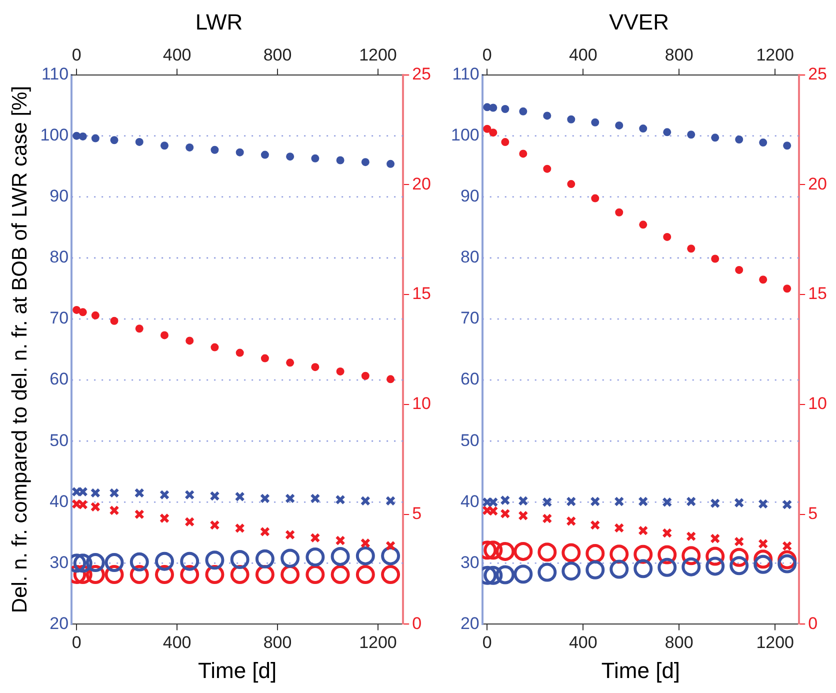 This screenshot has height=693, width=836. Describe the element at coordinates (487, 642) in the screenshot. I see `x-tick-label: 0` at that location.